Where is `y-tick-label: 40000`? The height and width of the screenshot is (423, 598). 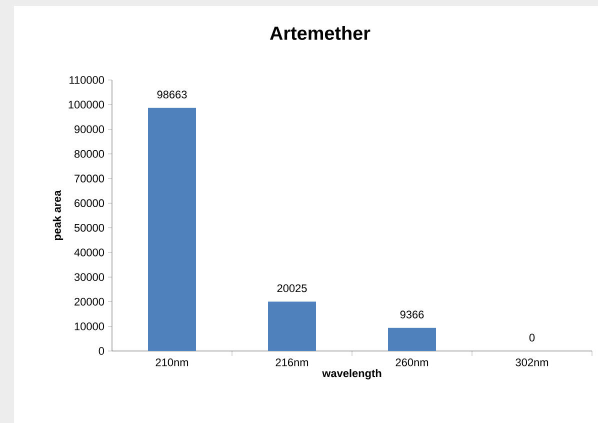
y-tick-label: 40000 is located at coordinates (89, 252).